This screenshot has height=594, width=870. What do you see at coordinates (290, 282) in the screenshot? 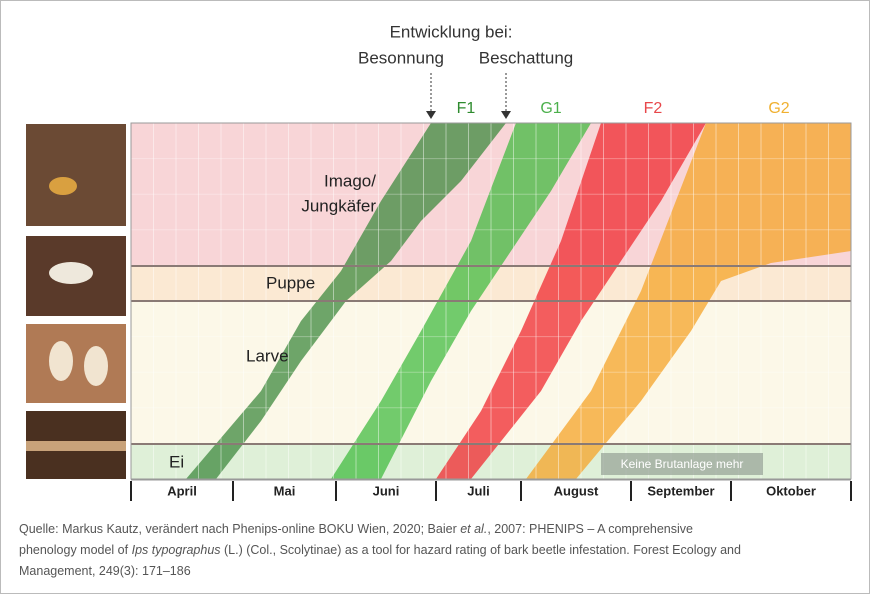
I see `stage-label: Puppe` at bounding box center [290, 282].